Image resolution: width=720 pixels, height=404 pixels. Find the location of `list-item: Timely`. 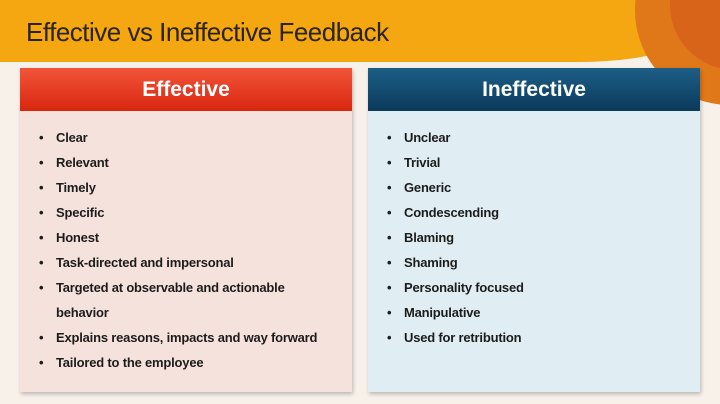

list-item: Timely is located at coordinates (185, 187).